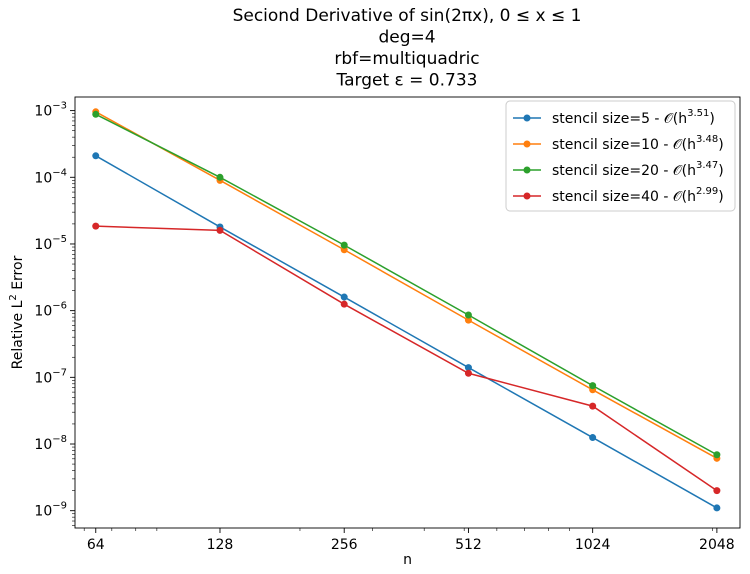 This screenshot has width=750, height=574. What do you see at coordinates (717, 545) in the screenshot?
I see `x-tick-label: 2048` at bounding box center [717, 545].